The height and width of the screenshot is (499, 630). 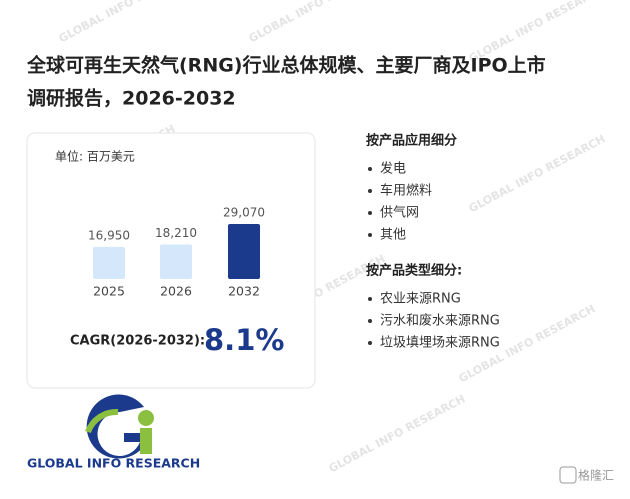 What do you see at coordinates (568, 475) in the screenshot?
I see `badge-icon` at bounding box center [568, 475].